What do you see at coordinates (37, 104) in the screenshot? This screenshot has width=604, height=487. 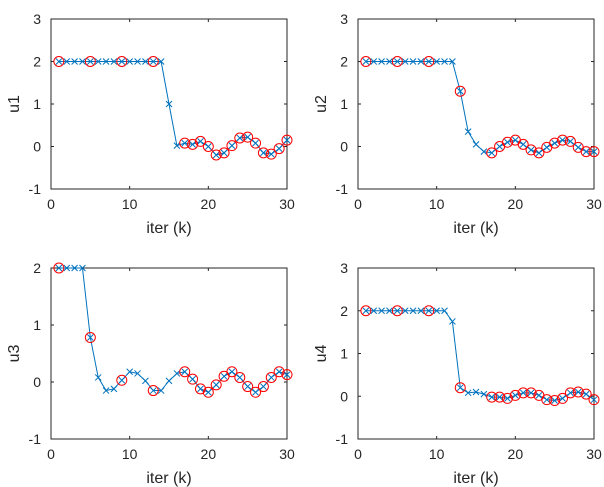 I see `y-tick-label: 1` at bounding box center [37, 104].